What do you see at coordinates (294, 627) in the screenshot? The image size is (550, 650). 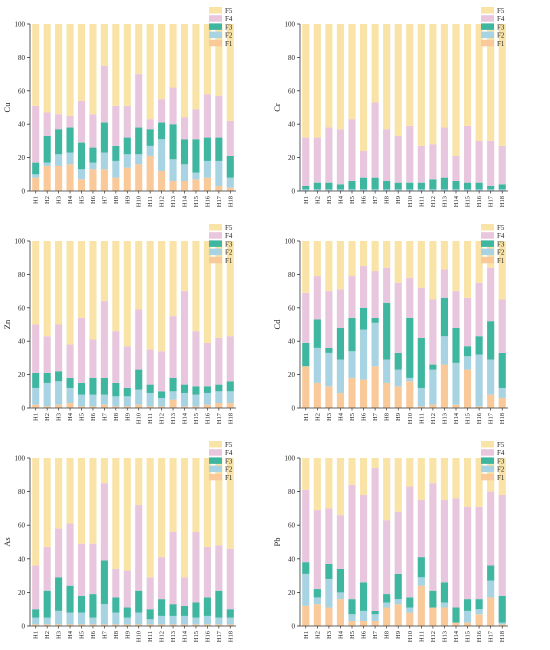 I see `y-tick-label: 0` at bounding box center [294, 627].